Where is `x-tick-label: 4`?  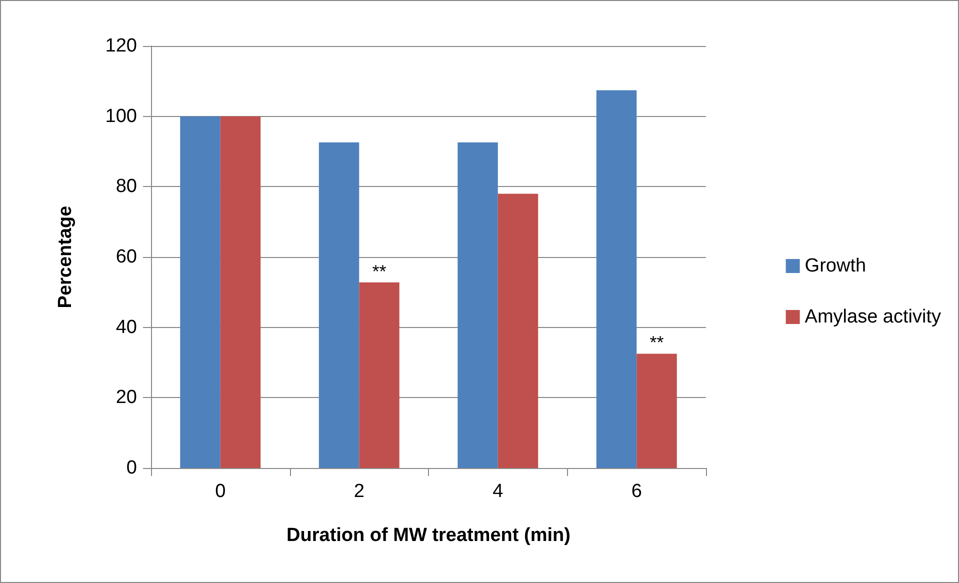
x-tick-label: 4 is located at coordinates (498, 491).